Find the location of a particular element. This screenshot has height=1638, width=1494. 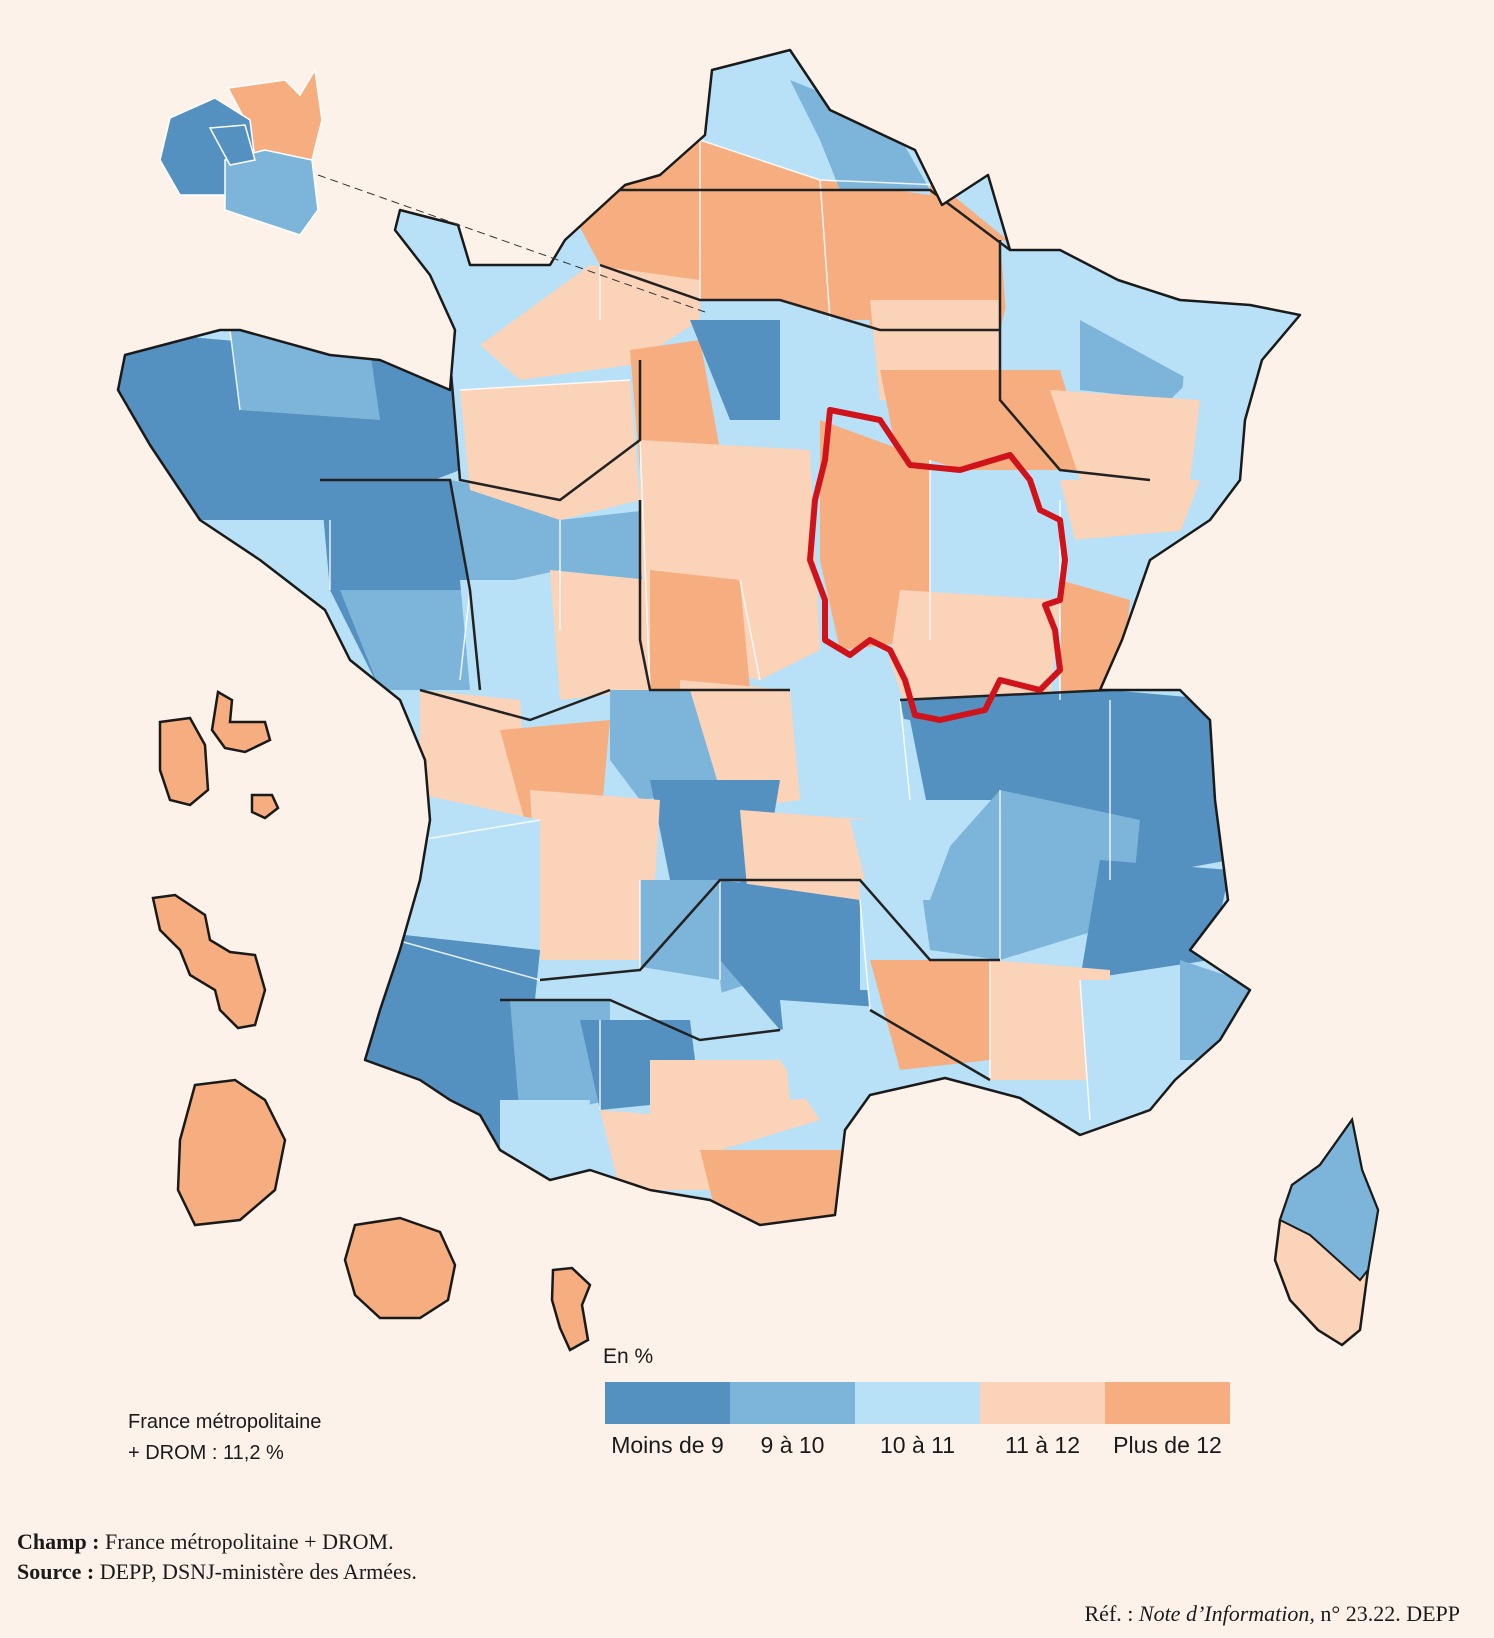

source-text: DEPP, DSNJ-ministère des Armées. is located at coordinates (255, 1571).